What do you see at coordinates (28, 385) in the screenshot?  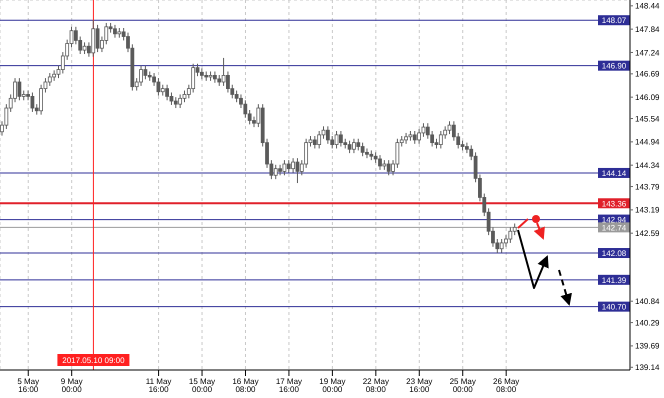 I see `x-tick-label: 5 May 16:00` at bounding box center [28, 385].